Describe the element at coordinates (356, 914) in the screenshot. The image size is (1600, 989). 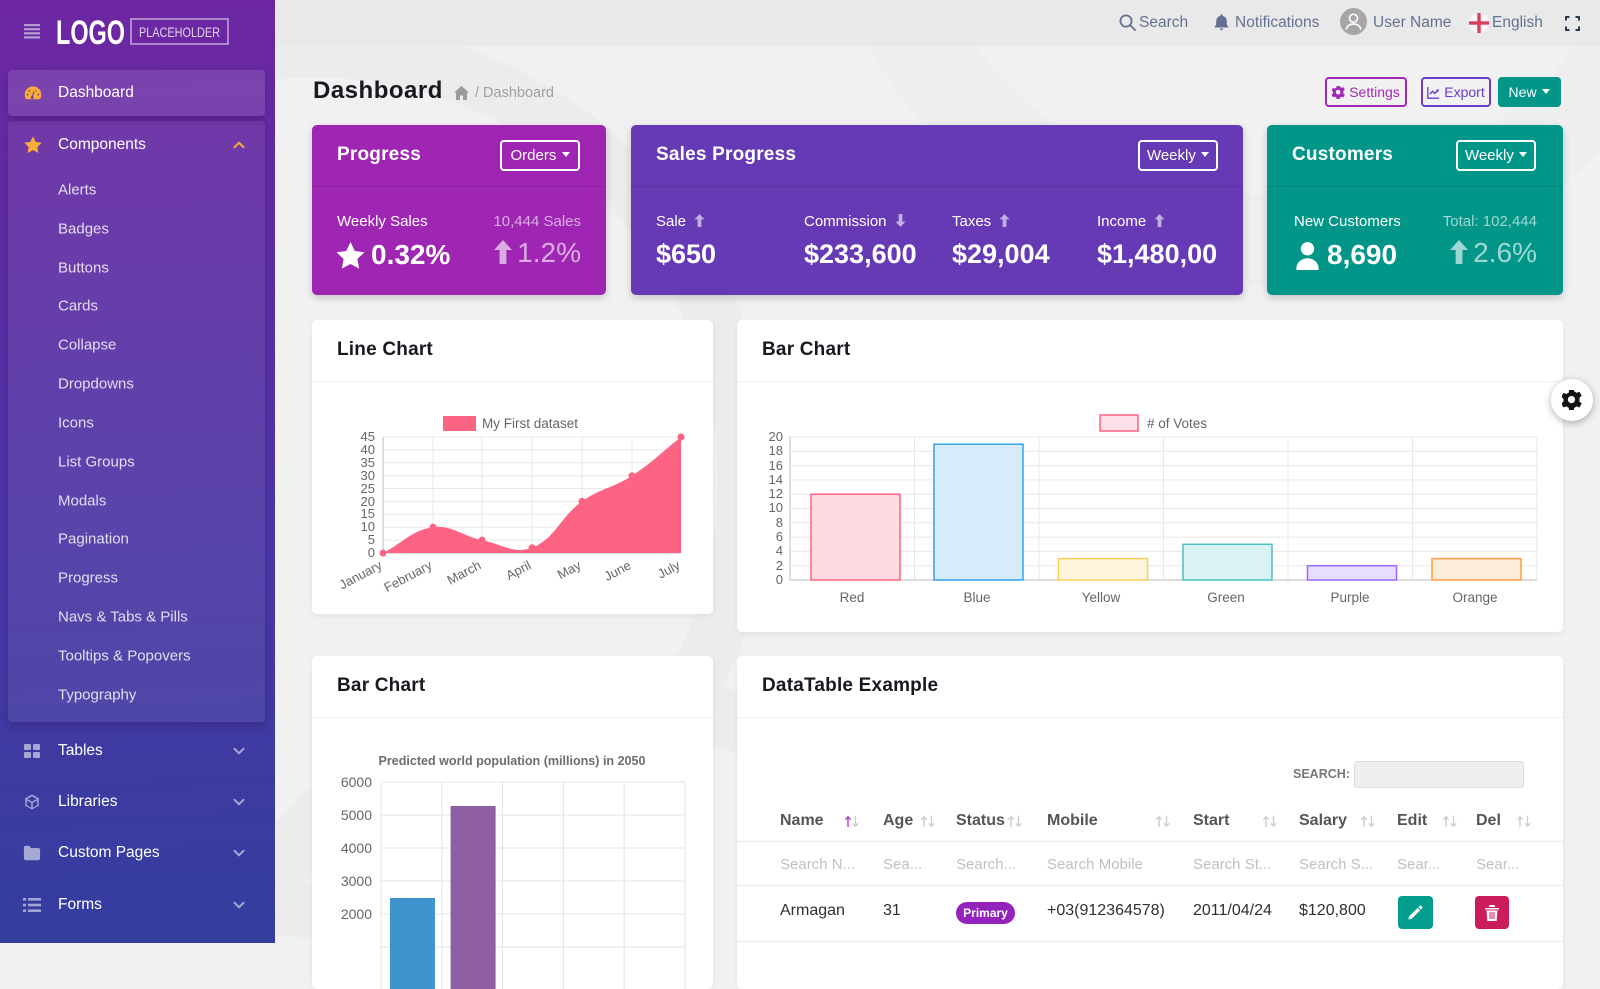
I see `svg-text: 2000` at that location.